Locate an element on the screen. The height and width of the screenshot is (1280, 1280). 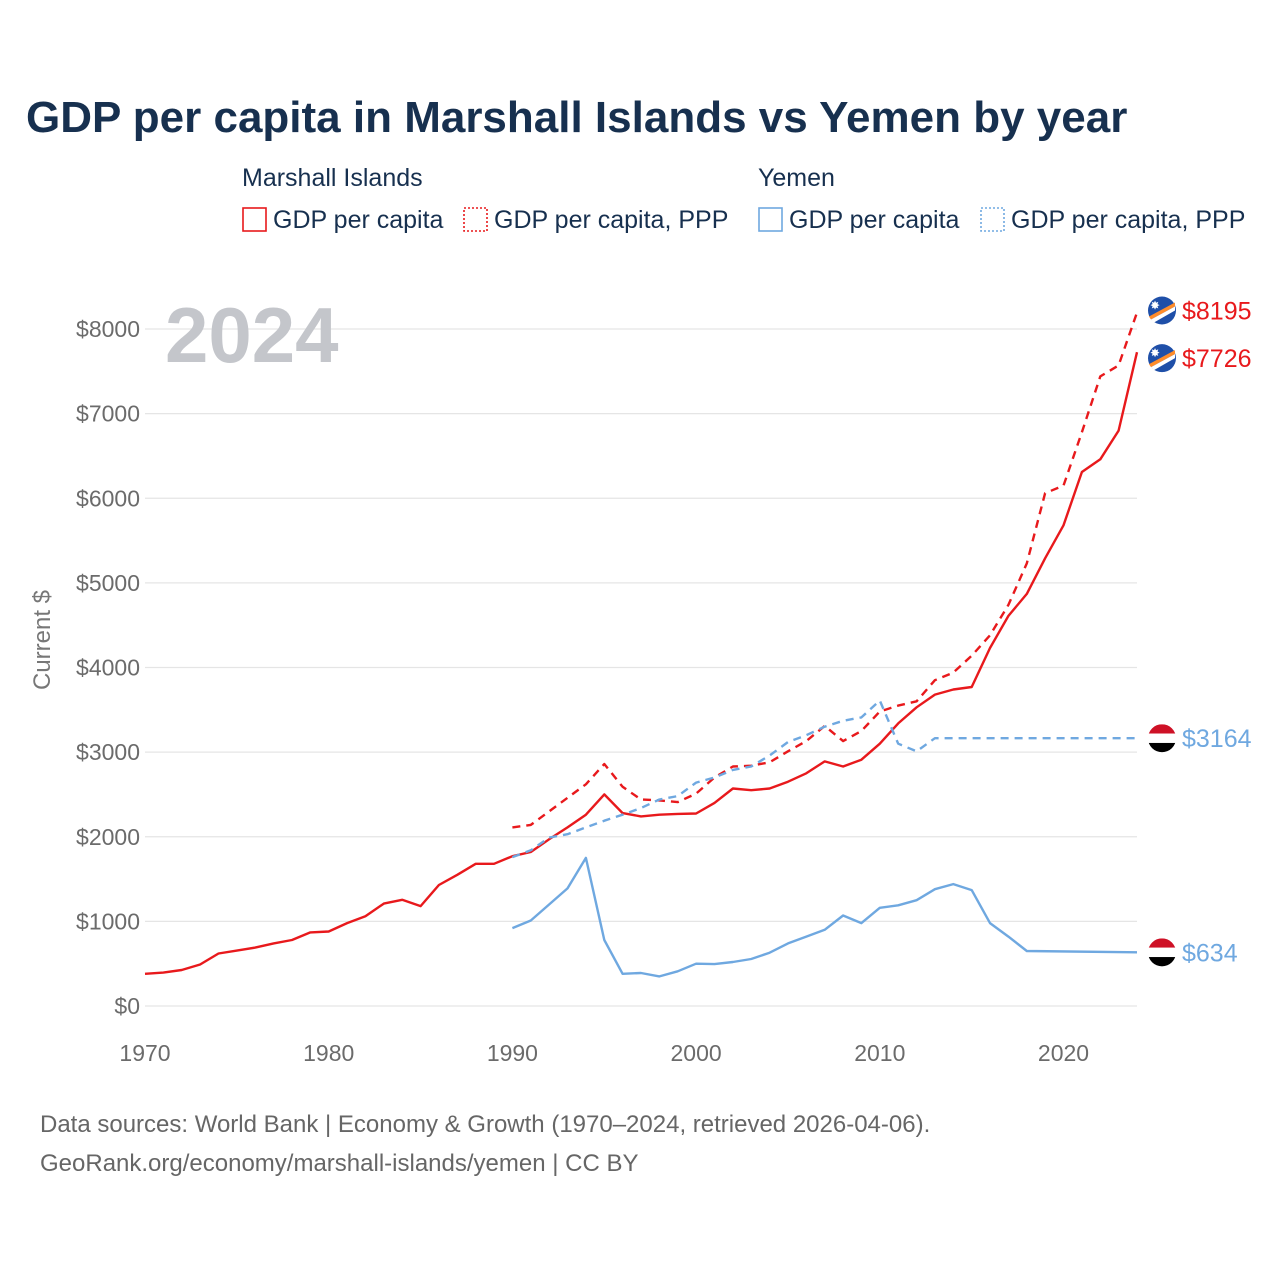
end-value-label-2: $634 is located at coordinates (1210, 953).